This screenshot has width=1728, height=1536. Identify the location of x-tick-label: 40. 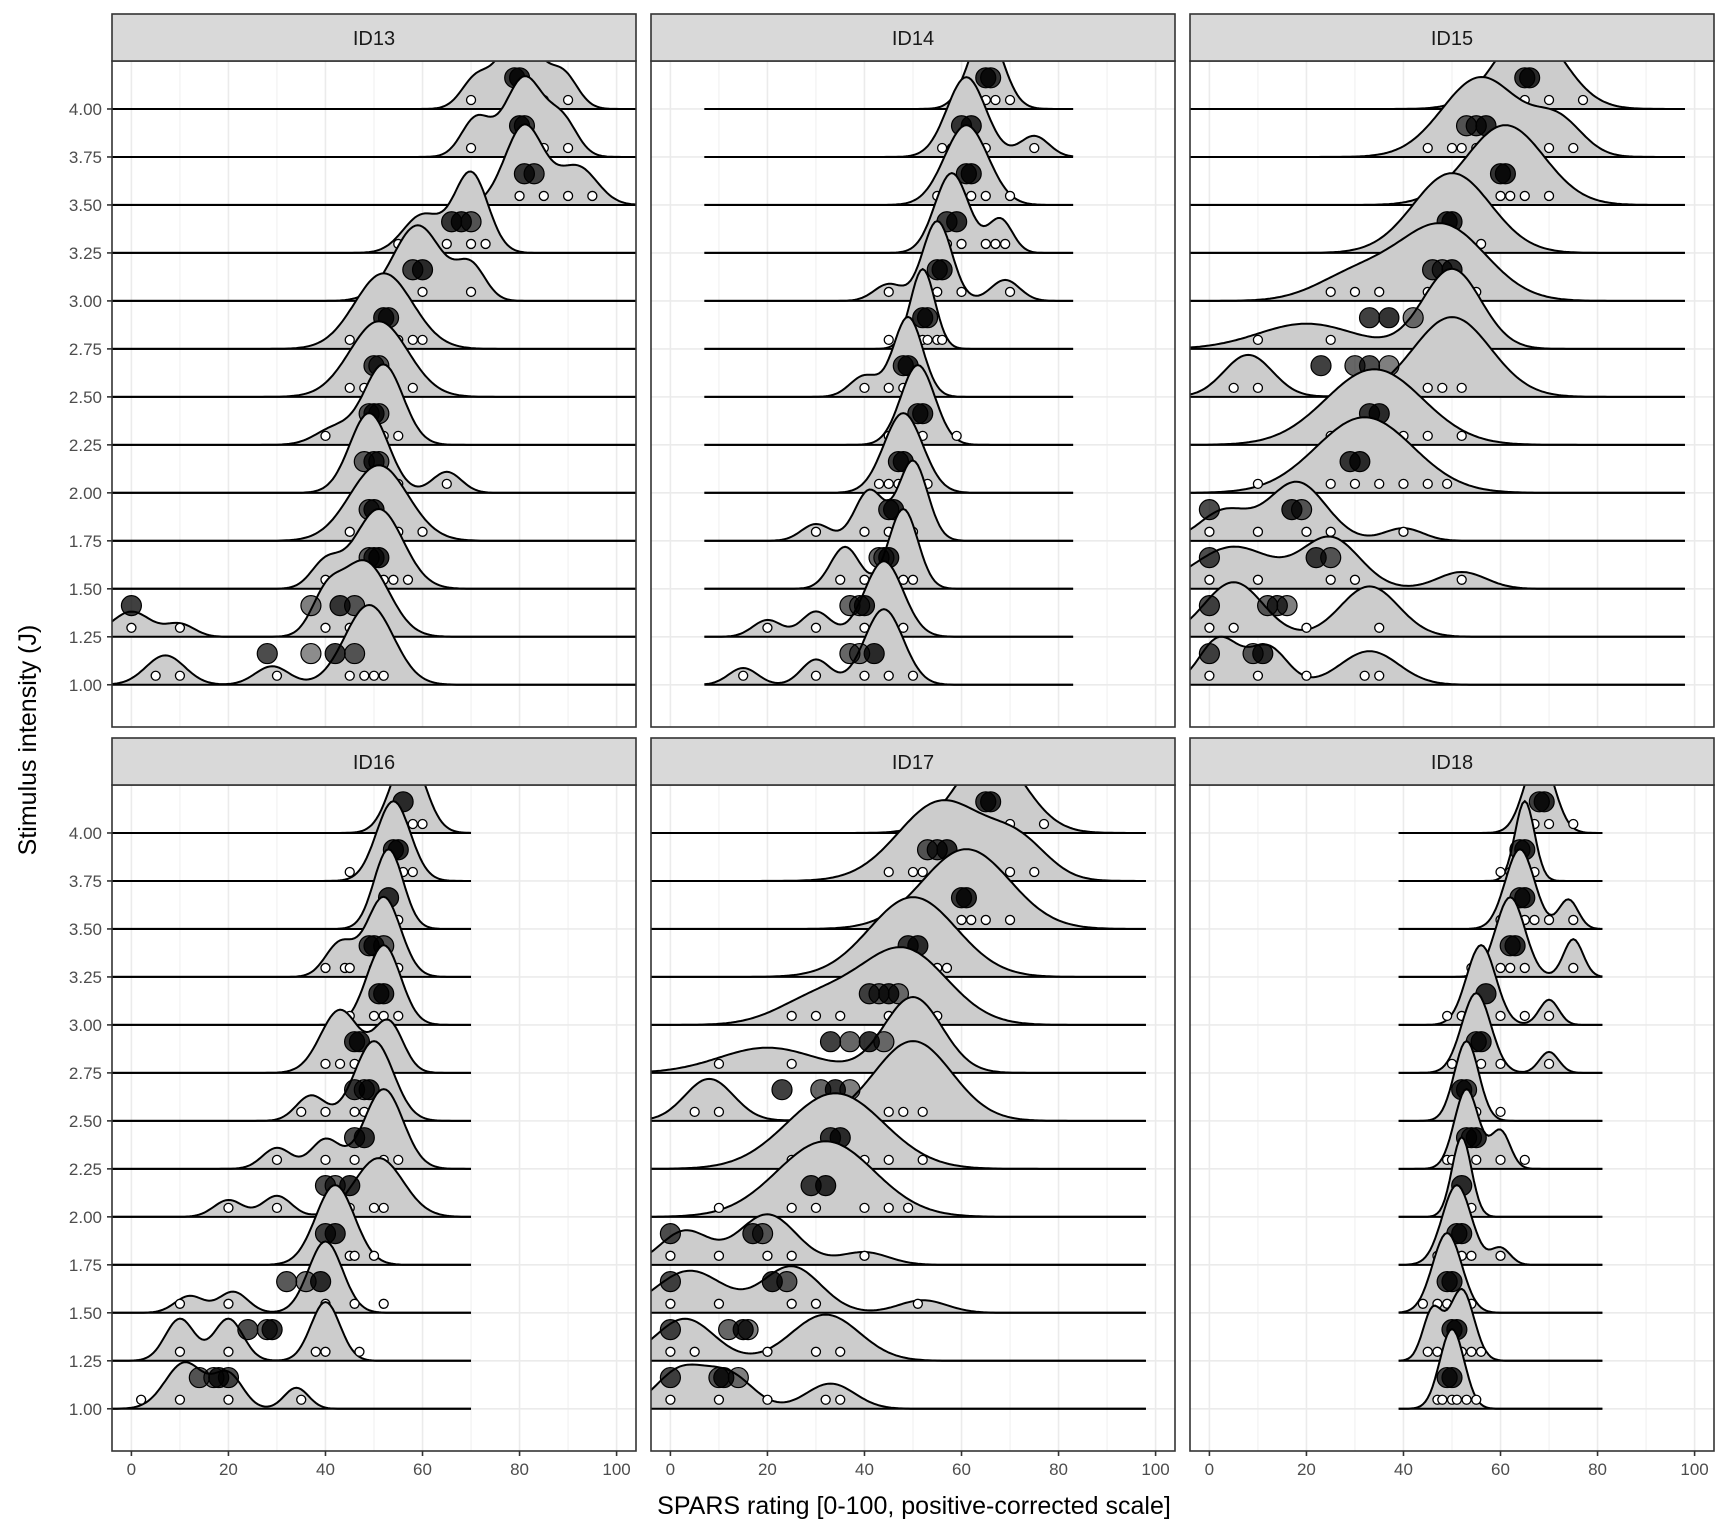
(325, 1469).